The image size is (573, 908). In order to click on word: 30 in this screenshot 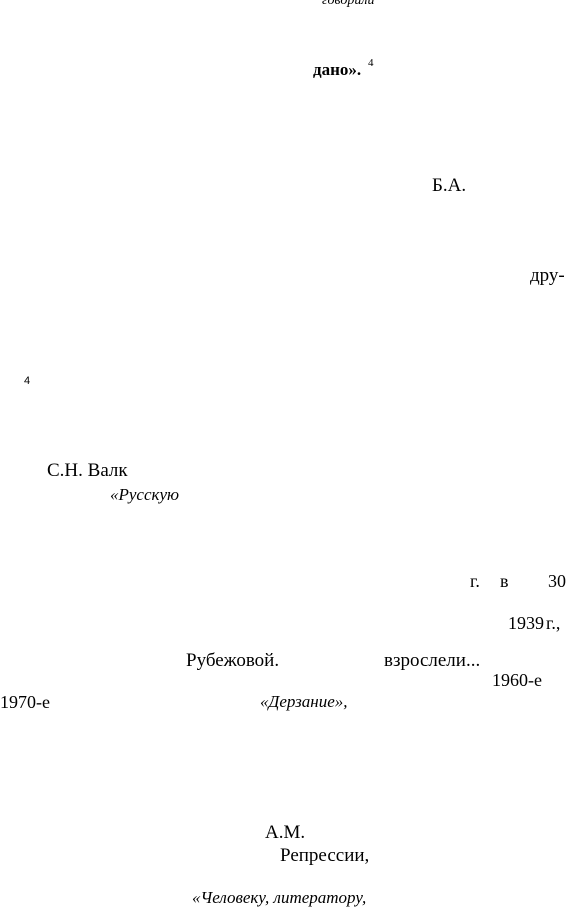, I will do `click(557, 581)`.